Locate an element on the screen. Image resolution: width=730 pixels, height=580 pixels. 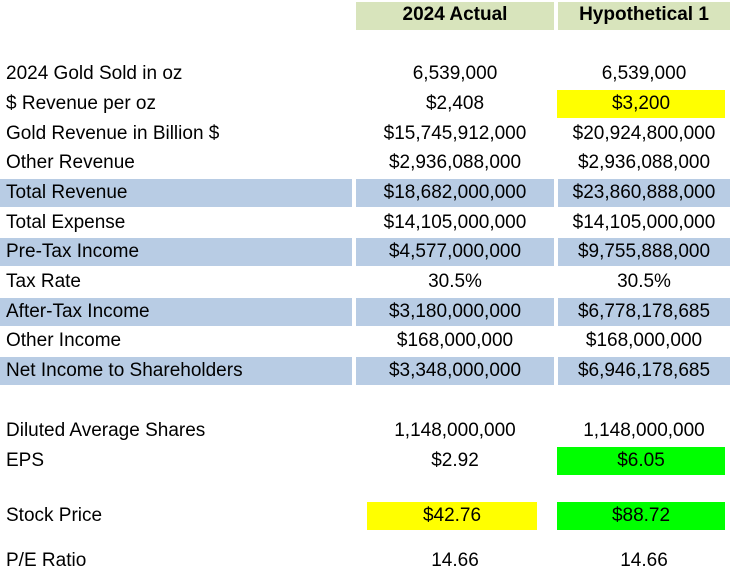
hypothetical-value-highlighted: $6.05 is located at coordinates (641, 461).